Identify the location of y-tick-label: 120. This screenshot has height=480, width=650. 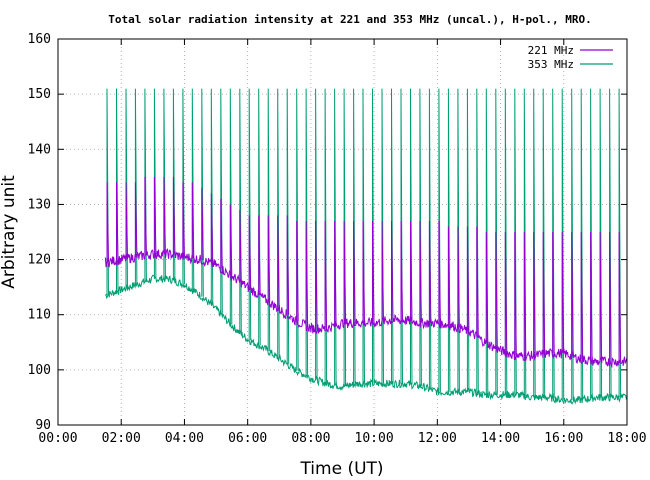
(39, 260).